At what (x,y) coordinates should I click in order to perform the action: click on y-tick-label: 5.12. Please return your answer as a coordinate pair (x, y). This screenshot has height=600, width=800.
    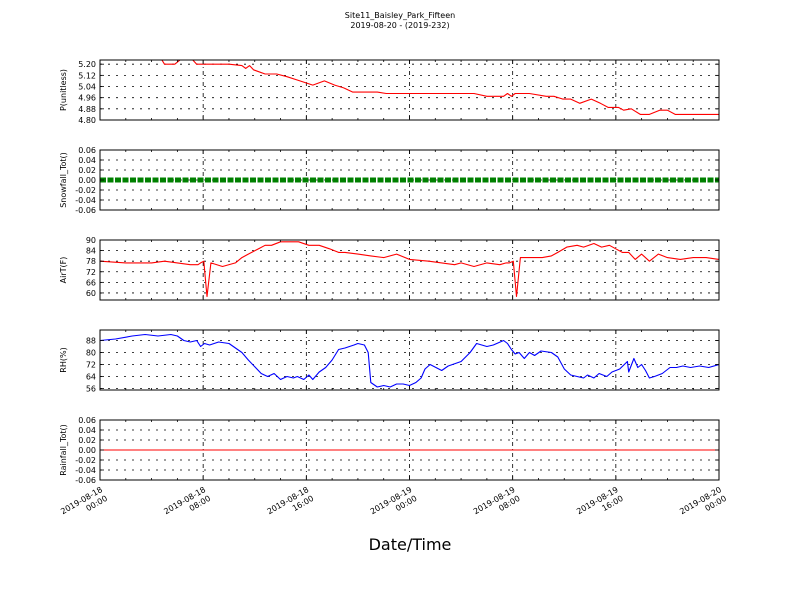
    Looking at the image, I should click on (87, 75).